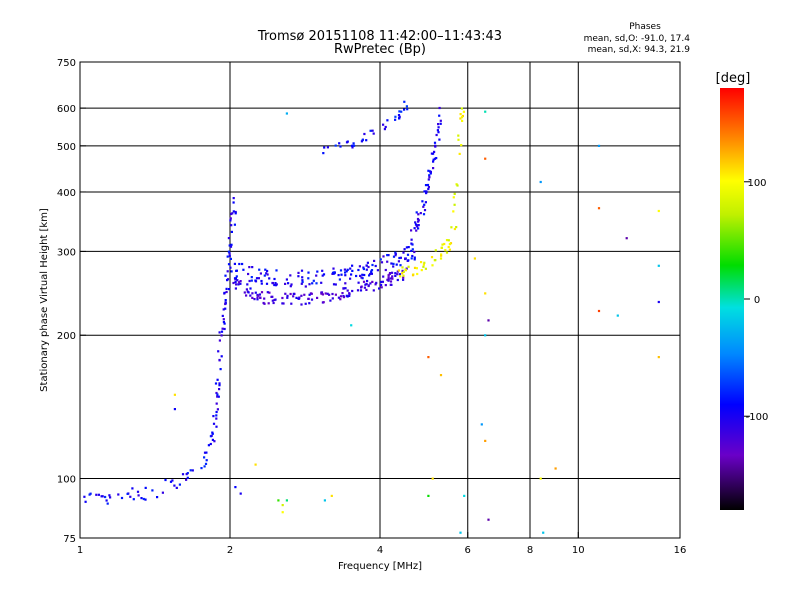 The image size is (800, 600). I want to click on colorbar-tick-label: 100, so click(756, 183).